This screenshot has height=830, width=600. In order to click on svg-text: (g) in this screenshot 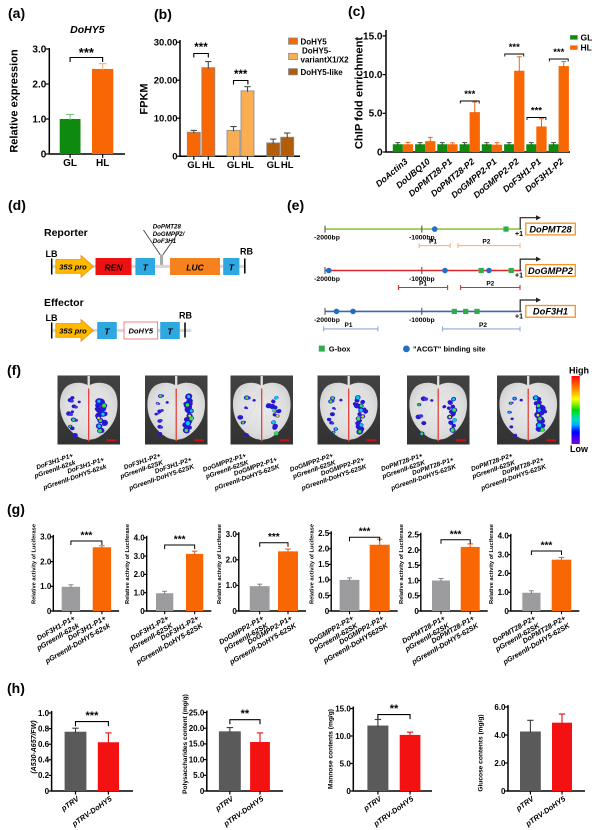, I will do `click(16, 509)`.